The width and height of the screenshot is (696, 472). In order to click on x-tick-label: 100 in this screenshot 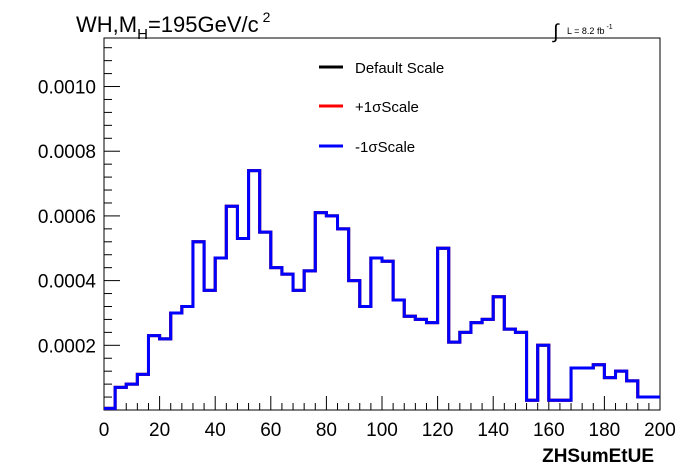, I will do `click(382, 430)`.